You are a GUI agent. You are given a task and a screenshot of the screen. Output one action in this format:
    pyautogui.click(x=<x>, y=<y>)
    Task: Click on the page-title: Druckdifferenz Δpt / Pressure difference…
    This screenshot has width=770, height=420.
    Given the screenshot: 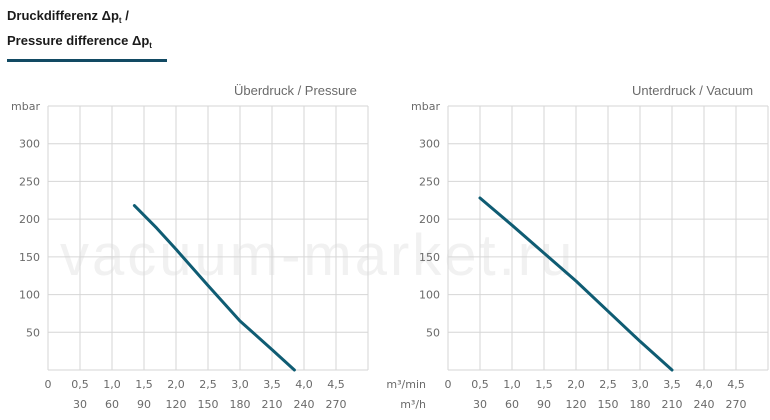 What is the action you would take?
    pyautogui.click(x=79, y=31)
    